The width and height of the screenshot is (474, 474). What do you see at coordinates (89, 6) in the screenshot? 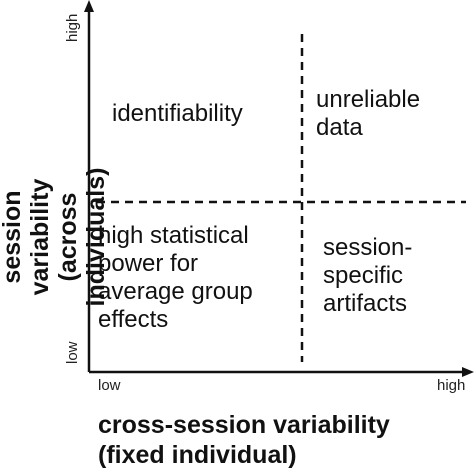
I see `y-axis-arrowhead` at bounding box center [89, 6].